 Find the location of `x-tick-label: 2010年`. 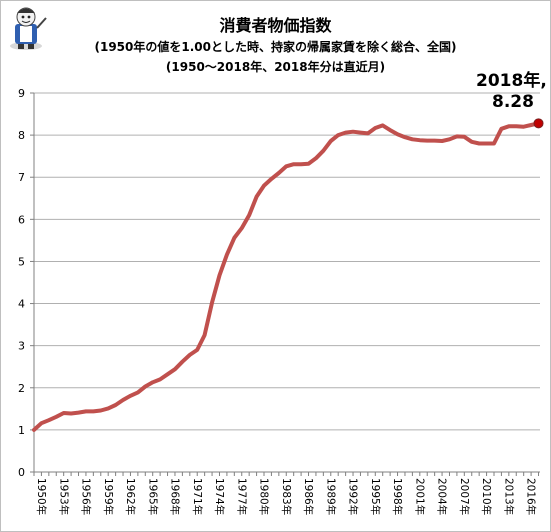

x-tick-label: 2010年 is located at coordinates (486, 496).